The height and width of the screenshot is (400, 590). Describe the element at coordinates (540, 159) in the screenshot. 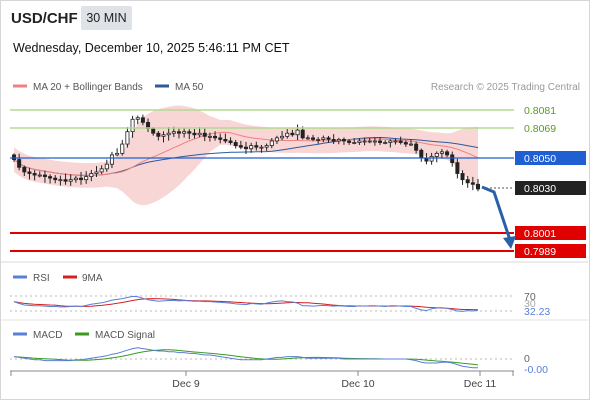

I see `pivot-label: 0.8050` at that location.